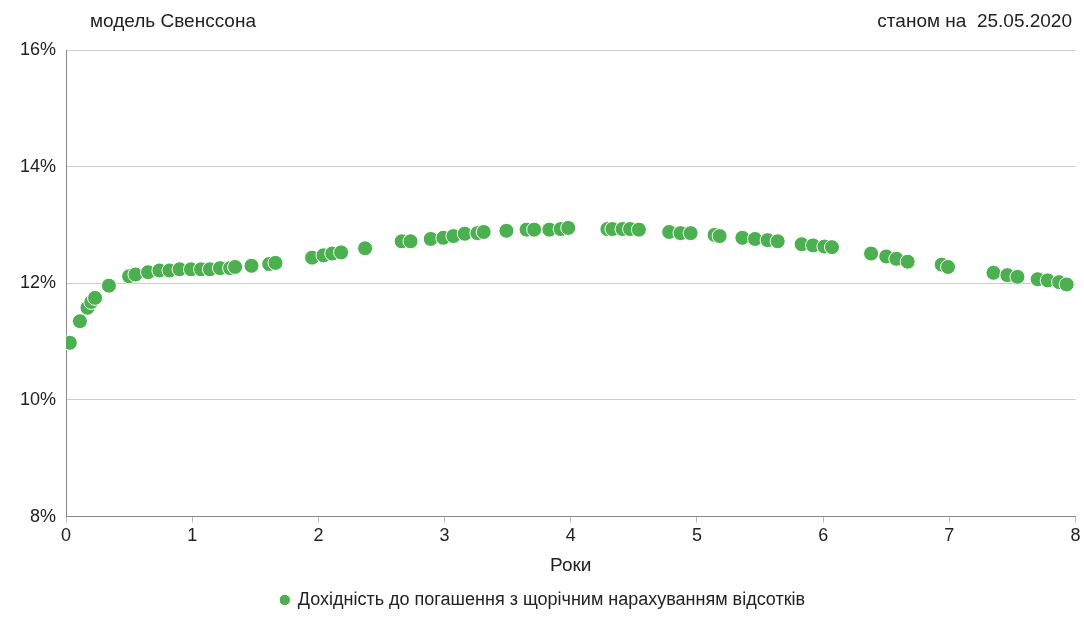  What do you see at coordinates (823, 535) in the screenshot?
I see `x-tick-label: 6` at bounding box center [823, 535].